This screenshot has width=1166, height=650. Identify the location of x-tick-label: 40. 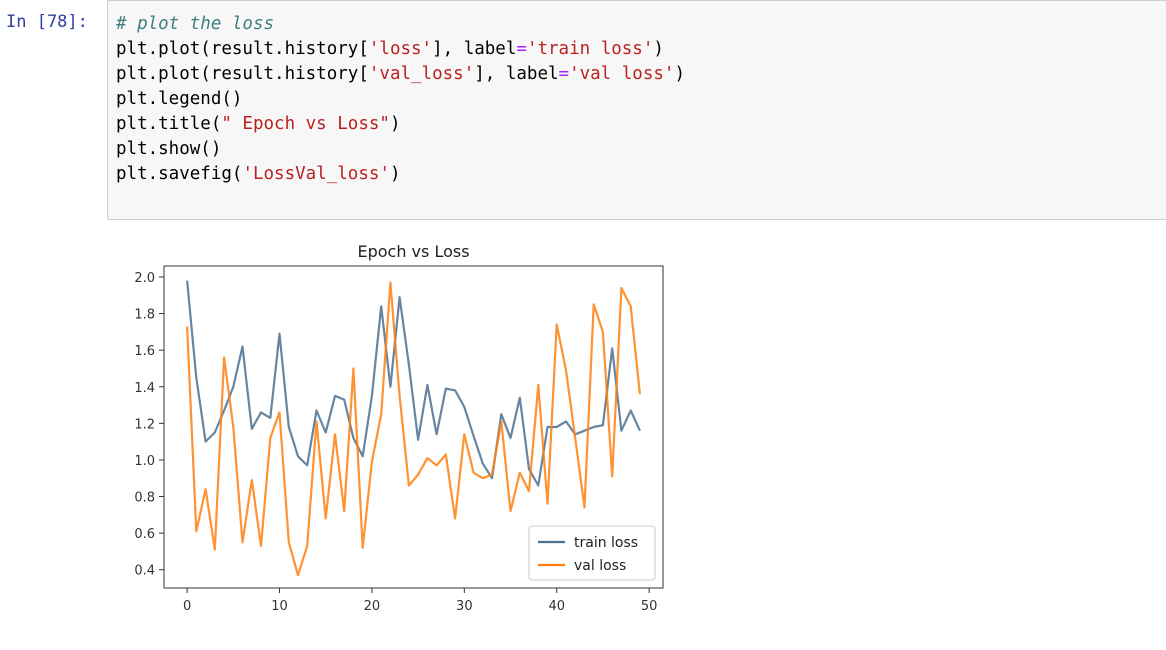
(556, 606).